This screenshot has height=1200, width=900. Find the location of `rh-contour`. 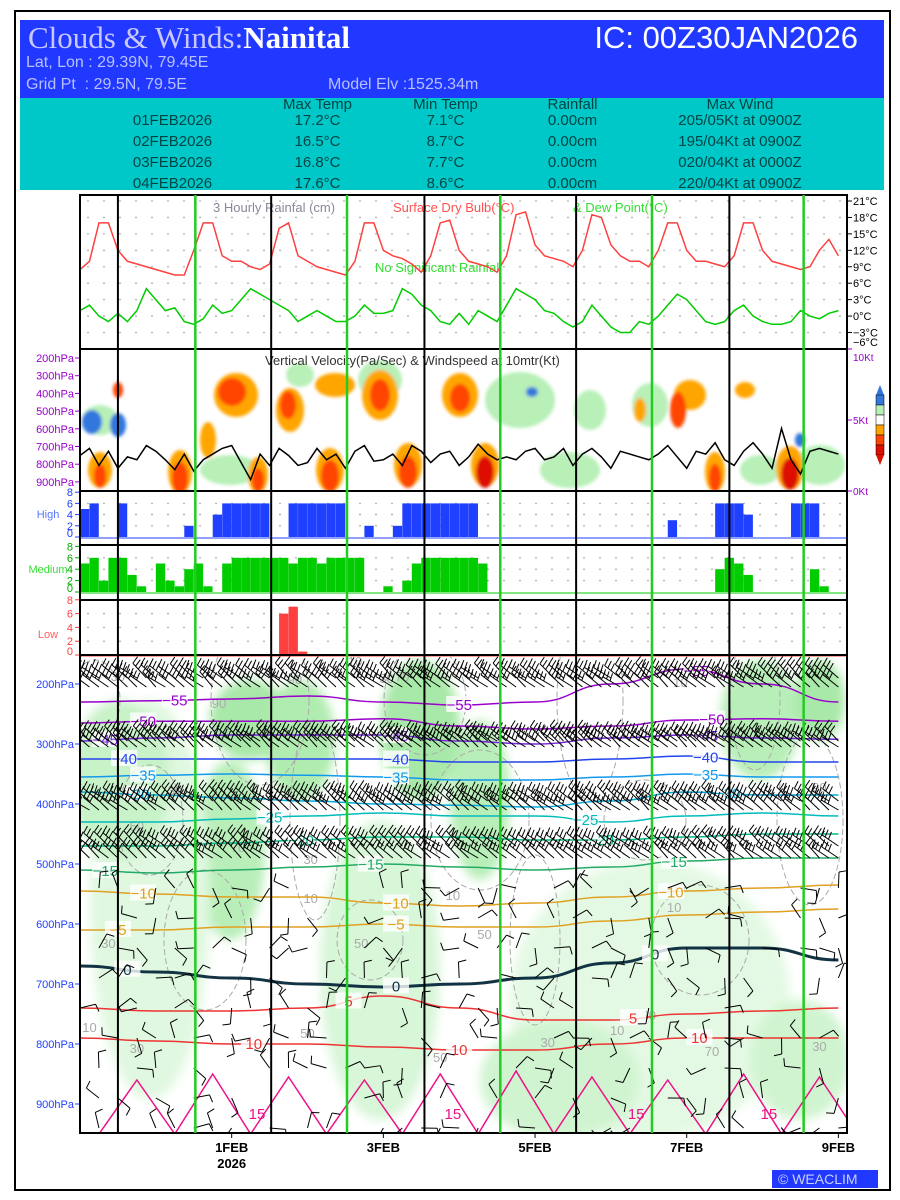

rh-contour is located at coordinates (810, 820).